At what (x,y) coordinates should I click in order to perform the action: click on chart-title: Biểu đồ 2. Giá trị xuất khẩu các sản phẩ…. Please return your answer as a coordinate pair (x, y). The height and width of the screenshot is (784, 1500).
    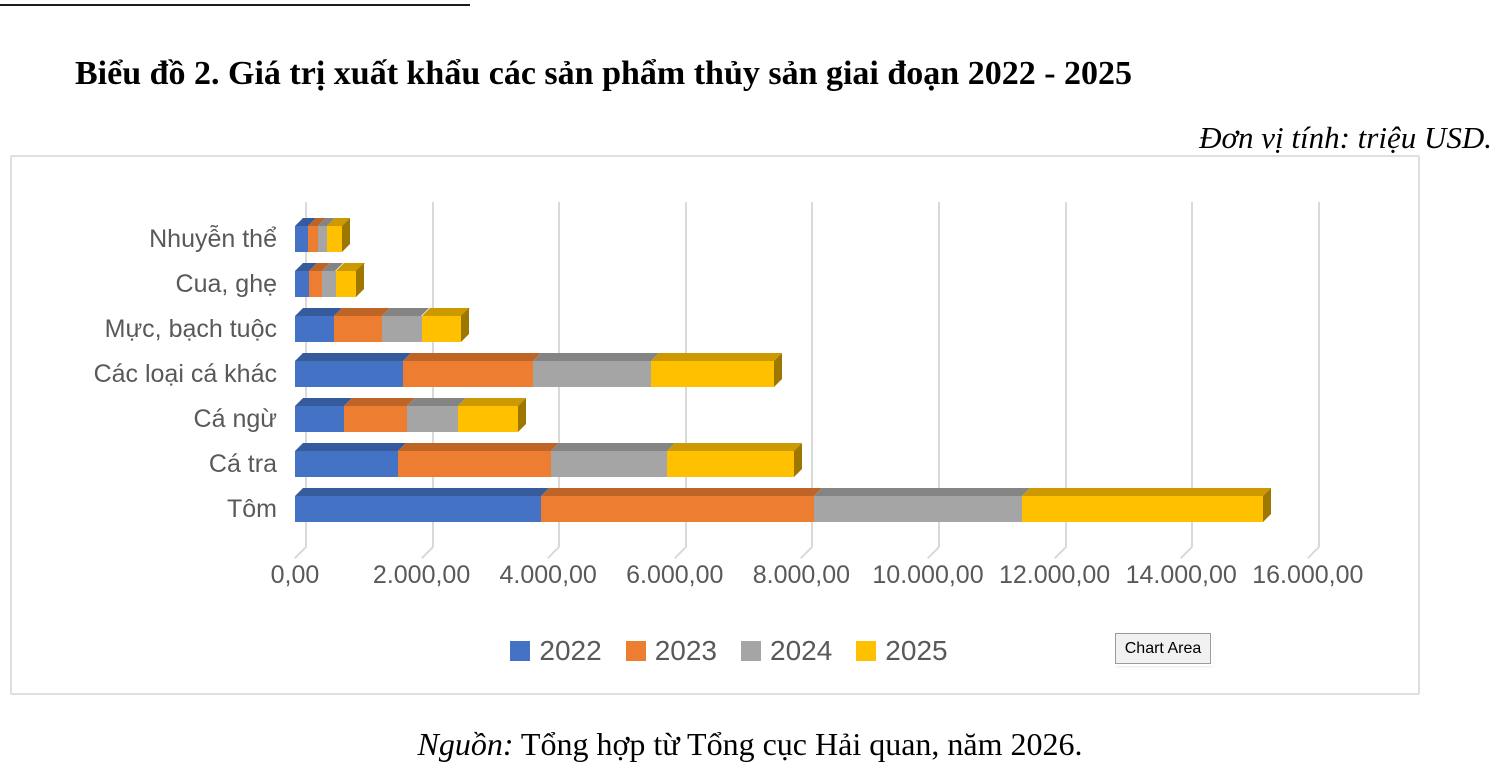
    Looking at the image, I should click on (604, 73).